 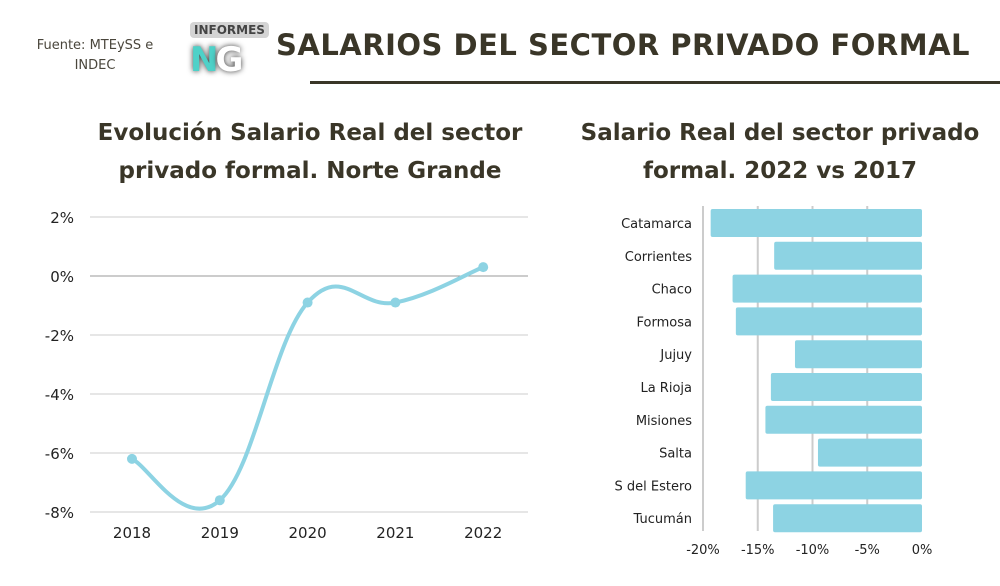 What do you see at coordinates (656, 224) in the screenshot?
I see `category-label: Catamarca` at bounding box center [656, 224].